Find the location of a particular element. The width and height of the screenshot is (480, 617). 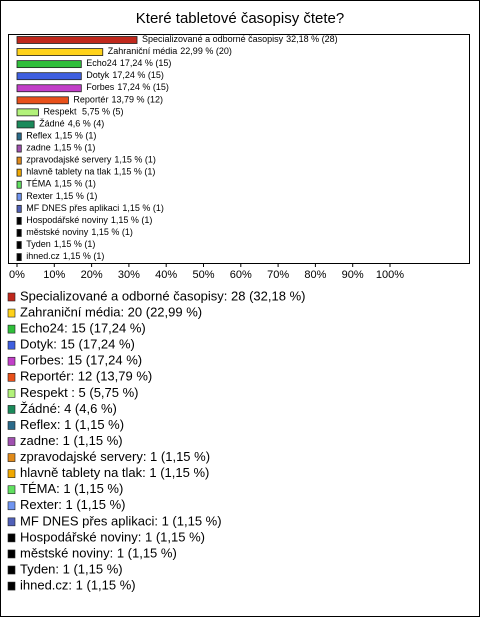

x-tick-label: 40% is located at coordinates (166, 275).